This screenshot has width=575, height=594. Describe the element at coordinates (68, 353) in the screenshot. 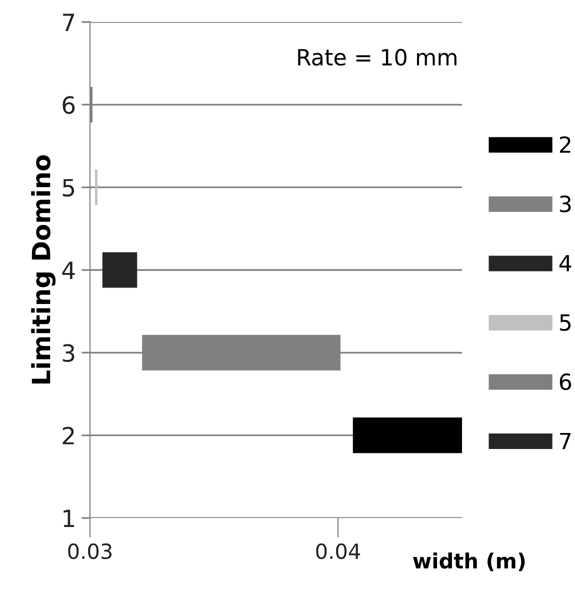

I see `y-tick-label: 3` at that location.